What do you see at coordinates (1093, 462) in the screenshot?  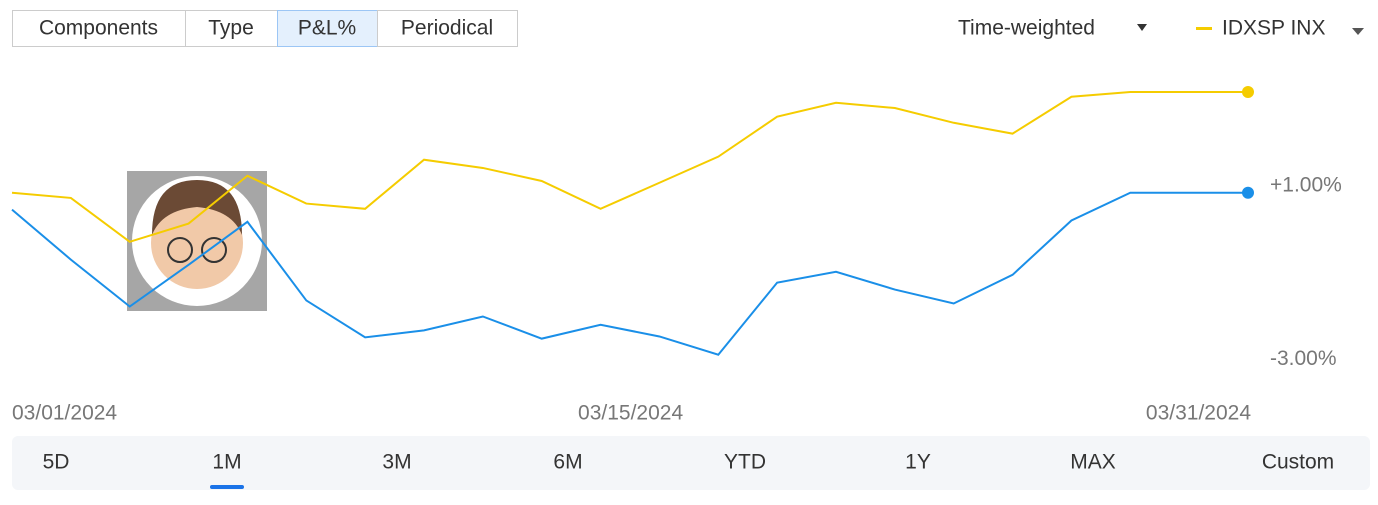 I see `range-option: MAX` at bounding box center [1093, 462].